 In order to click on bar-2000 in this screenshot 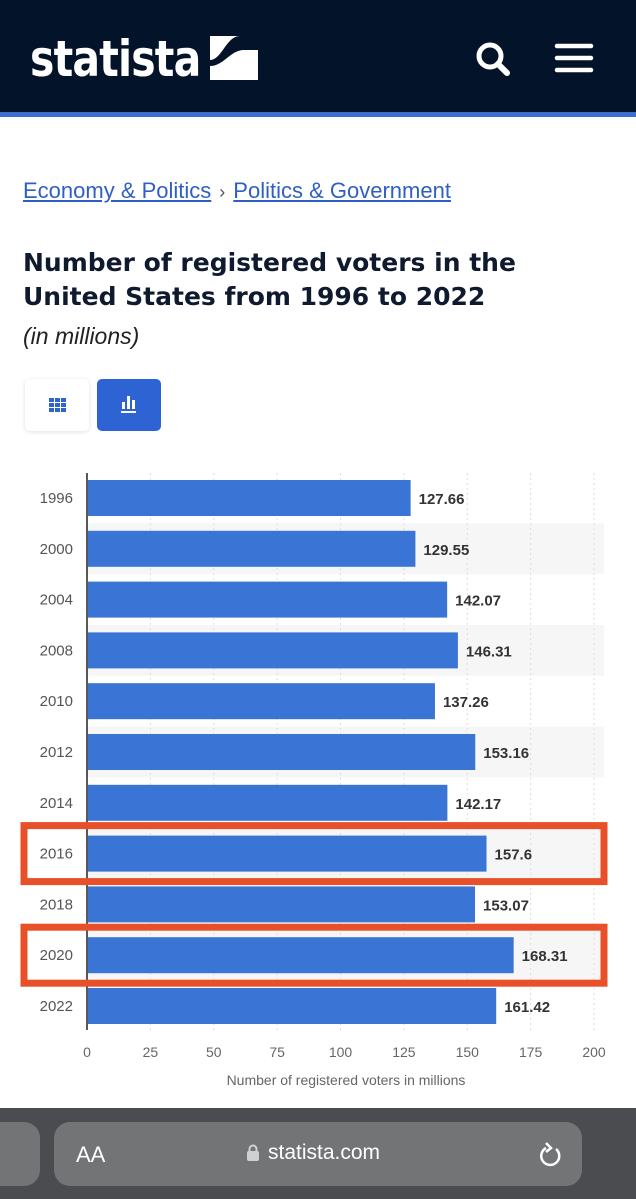, I will do `click(252, 548)`.